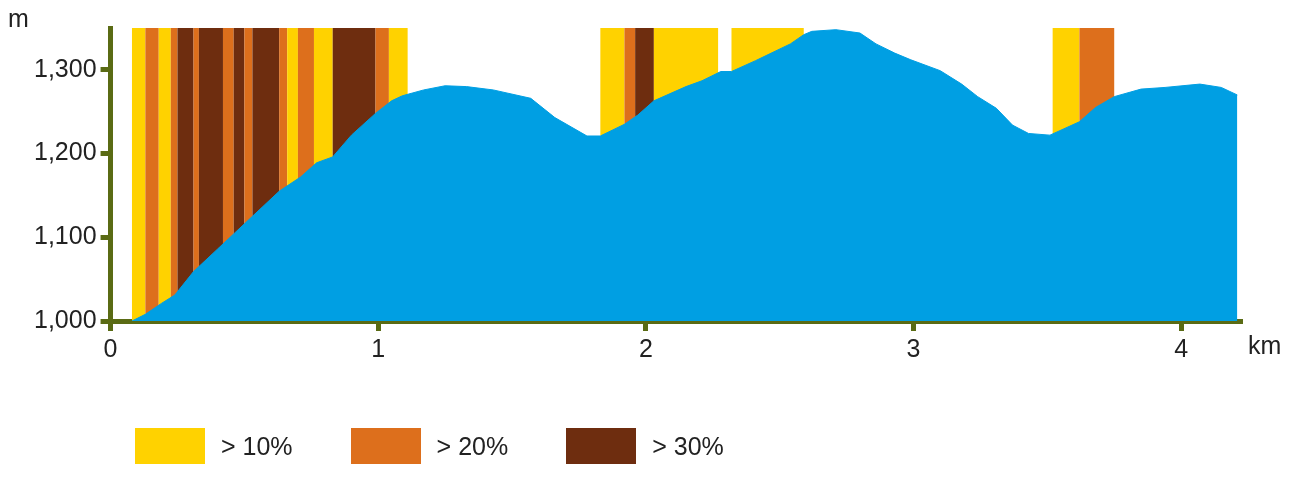 This screenshot has width=1295, height=479. Describe the element at coordinates (18, 18) in the screenshot. I see `y-axis-title: m` at that location.